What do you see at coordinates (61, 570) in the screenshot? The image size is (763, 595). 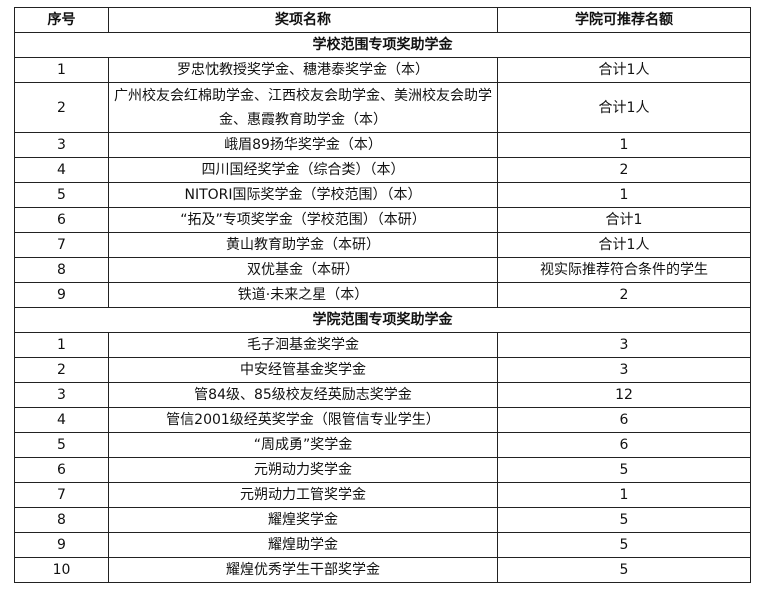 I see `row-index: 10` at bounding box center [61, 570].